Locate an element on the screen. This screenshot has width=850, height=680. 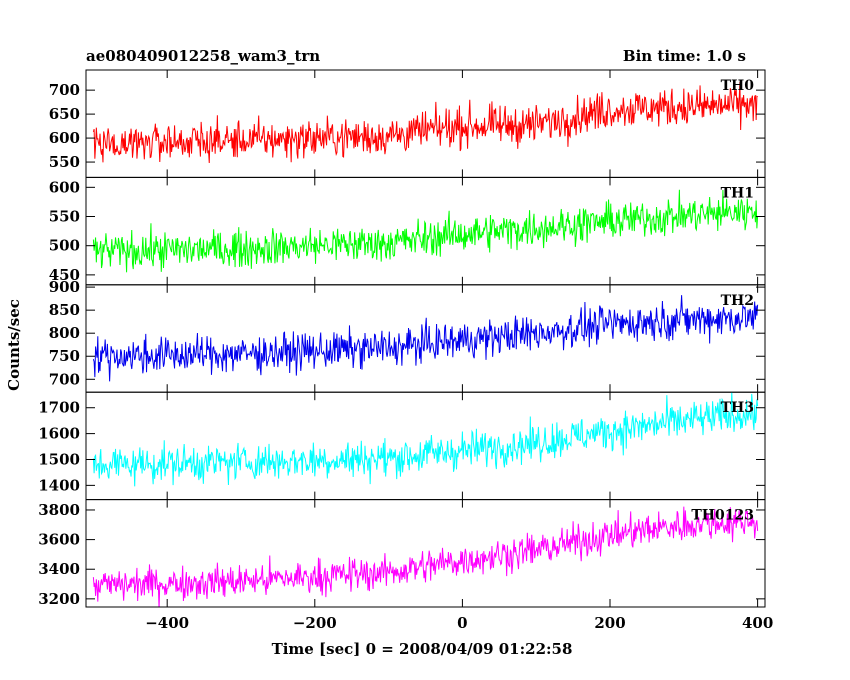
x-tick-label: 400 is located at coordinates (757, 623).